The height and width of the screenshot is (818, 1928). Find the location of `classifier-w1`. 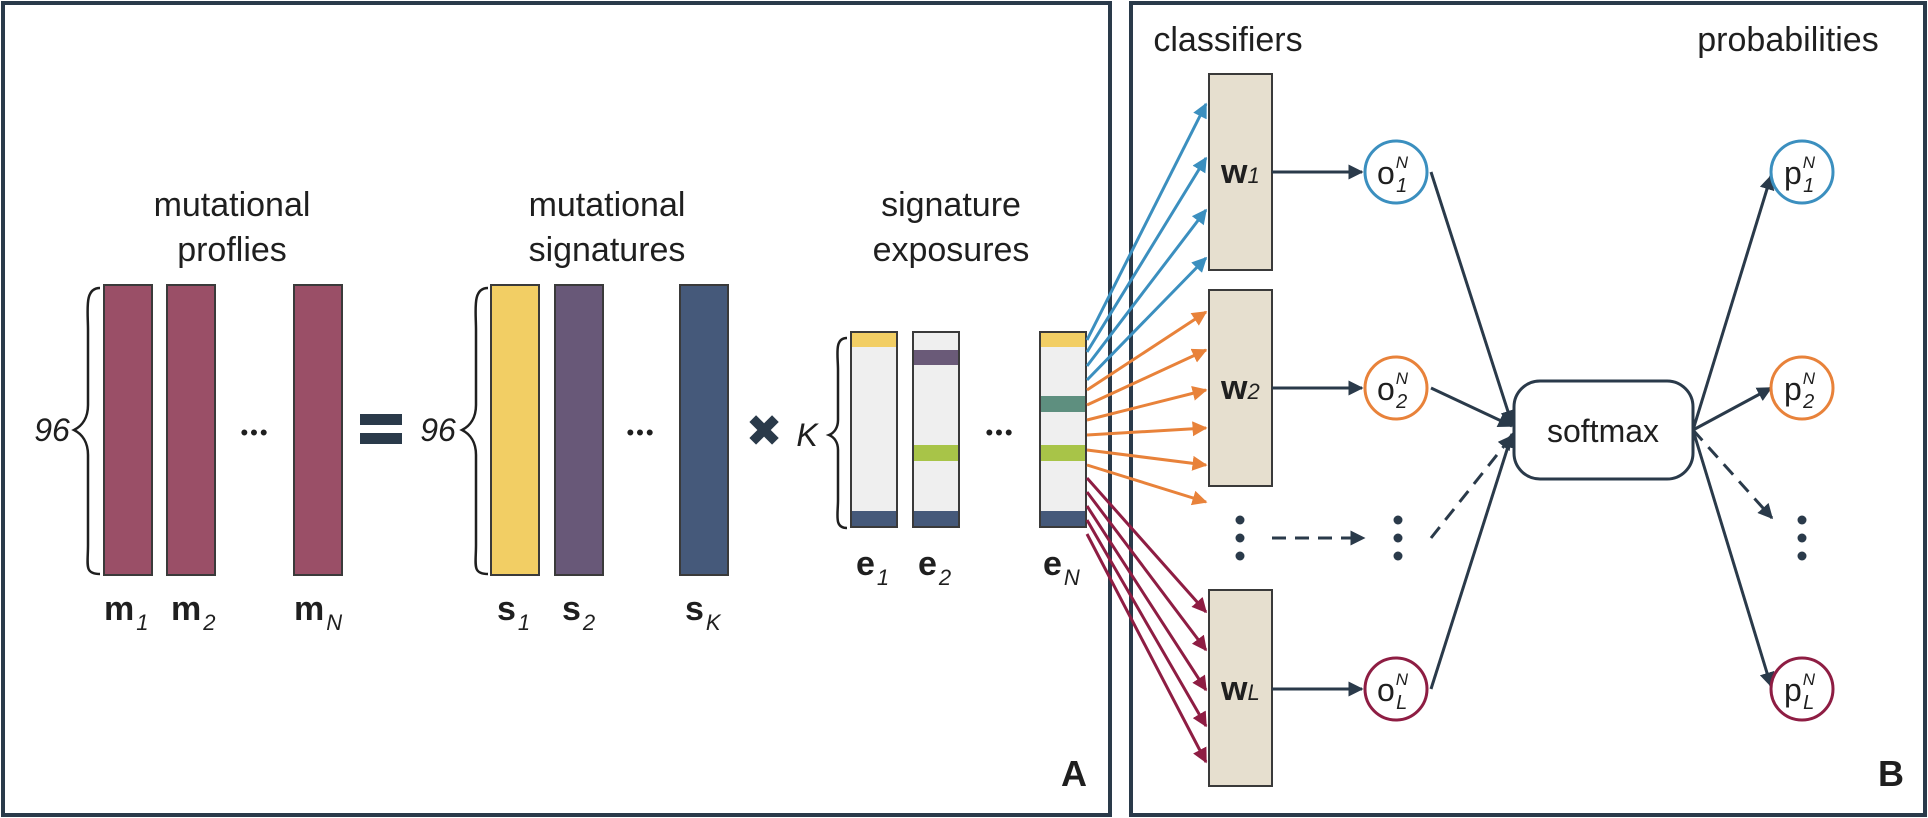

classifier-w1 is located at coordinates (1240, 172).